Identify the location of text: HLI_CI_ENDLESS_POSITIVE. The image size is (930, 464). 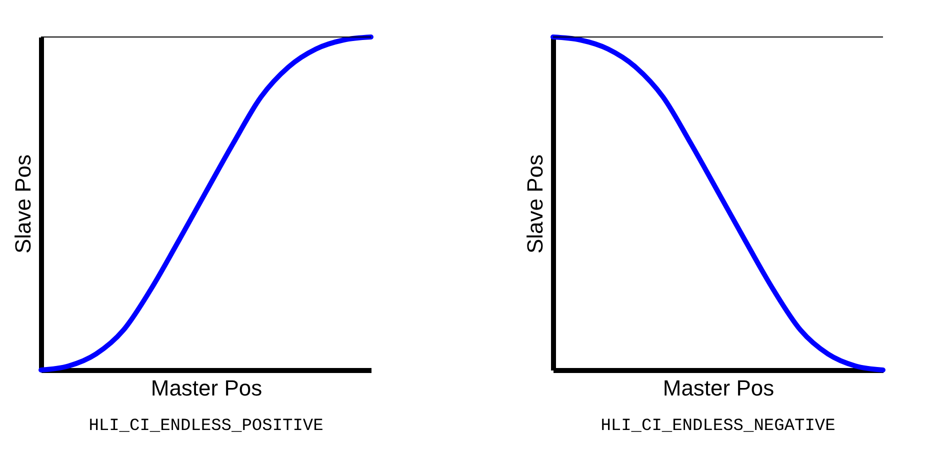
(206, 426).